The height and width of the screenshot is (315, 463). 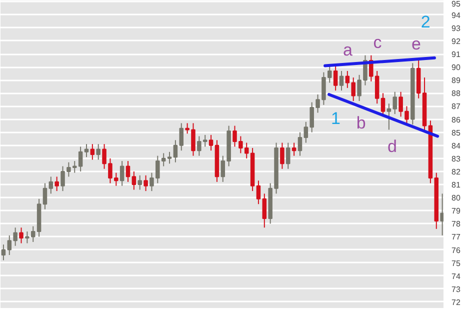 I want to click on y-tick-label: 74, so click(x=456, y=276).